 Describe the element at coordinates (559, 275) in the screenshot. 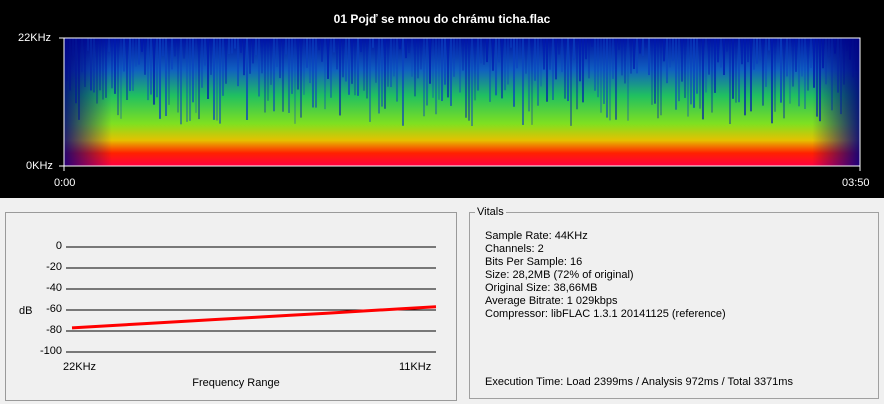

I see `size: Size: 28,2MB (72% of original)` at that location.